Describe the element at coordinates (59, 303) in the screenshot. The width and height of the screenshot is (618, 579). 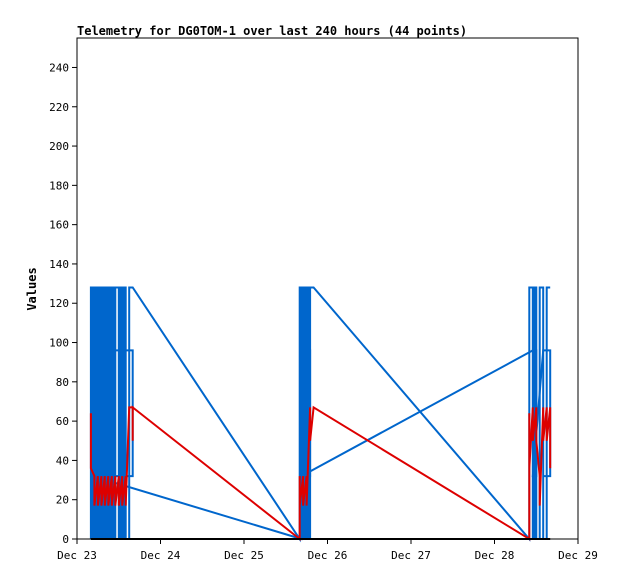
I see `y-tick-label: 120` at that location.